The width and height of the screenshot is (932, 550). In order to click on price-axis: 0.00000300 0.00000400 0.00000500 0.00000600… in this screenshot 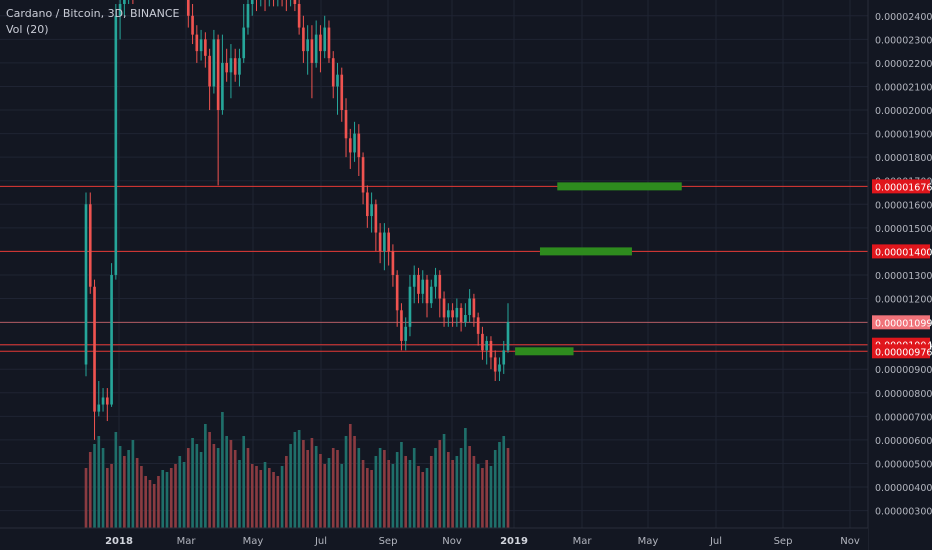, I will do `click(899, 275)`.